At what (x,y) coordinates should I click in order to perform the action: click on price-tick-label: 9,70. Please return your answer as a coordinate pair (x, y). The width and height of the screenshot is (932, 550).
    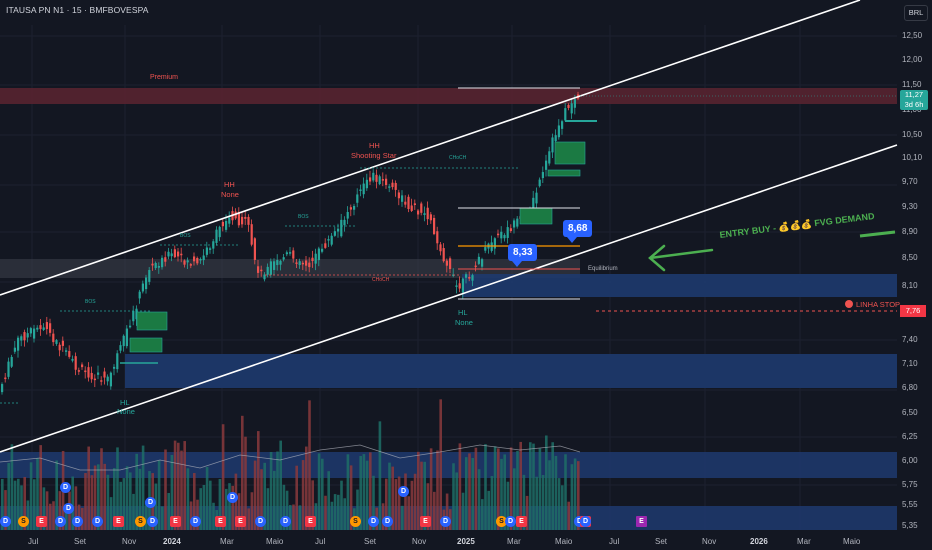
    Looking at the image, I should click on (910, 181).